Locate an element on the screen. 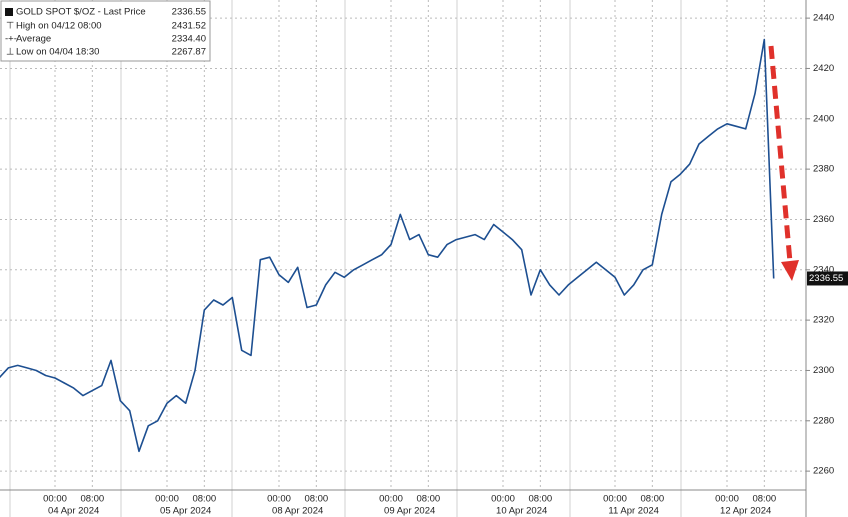  x-date-label: 08 Apr 2024 is located at coordinates (297, 511).